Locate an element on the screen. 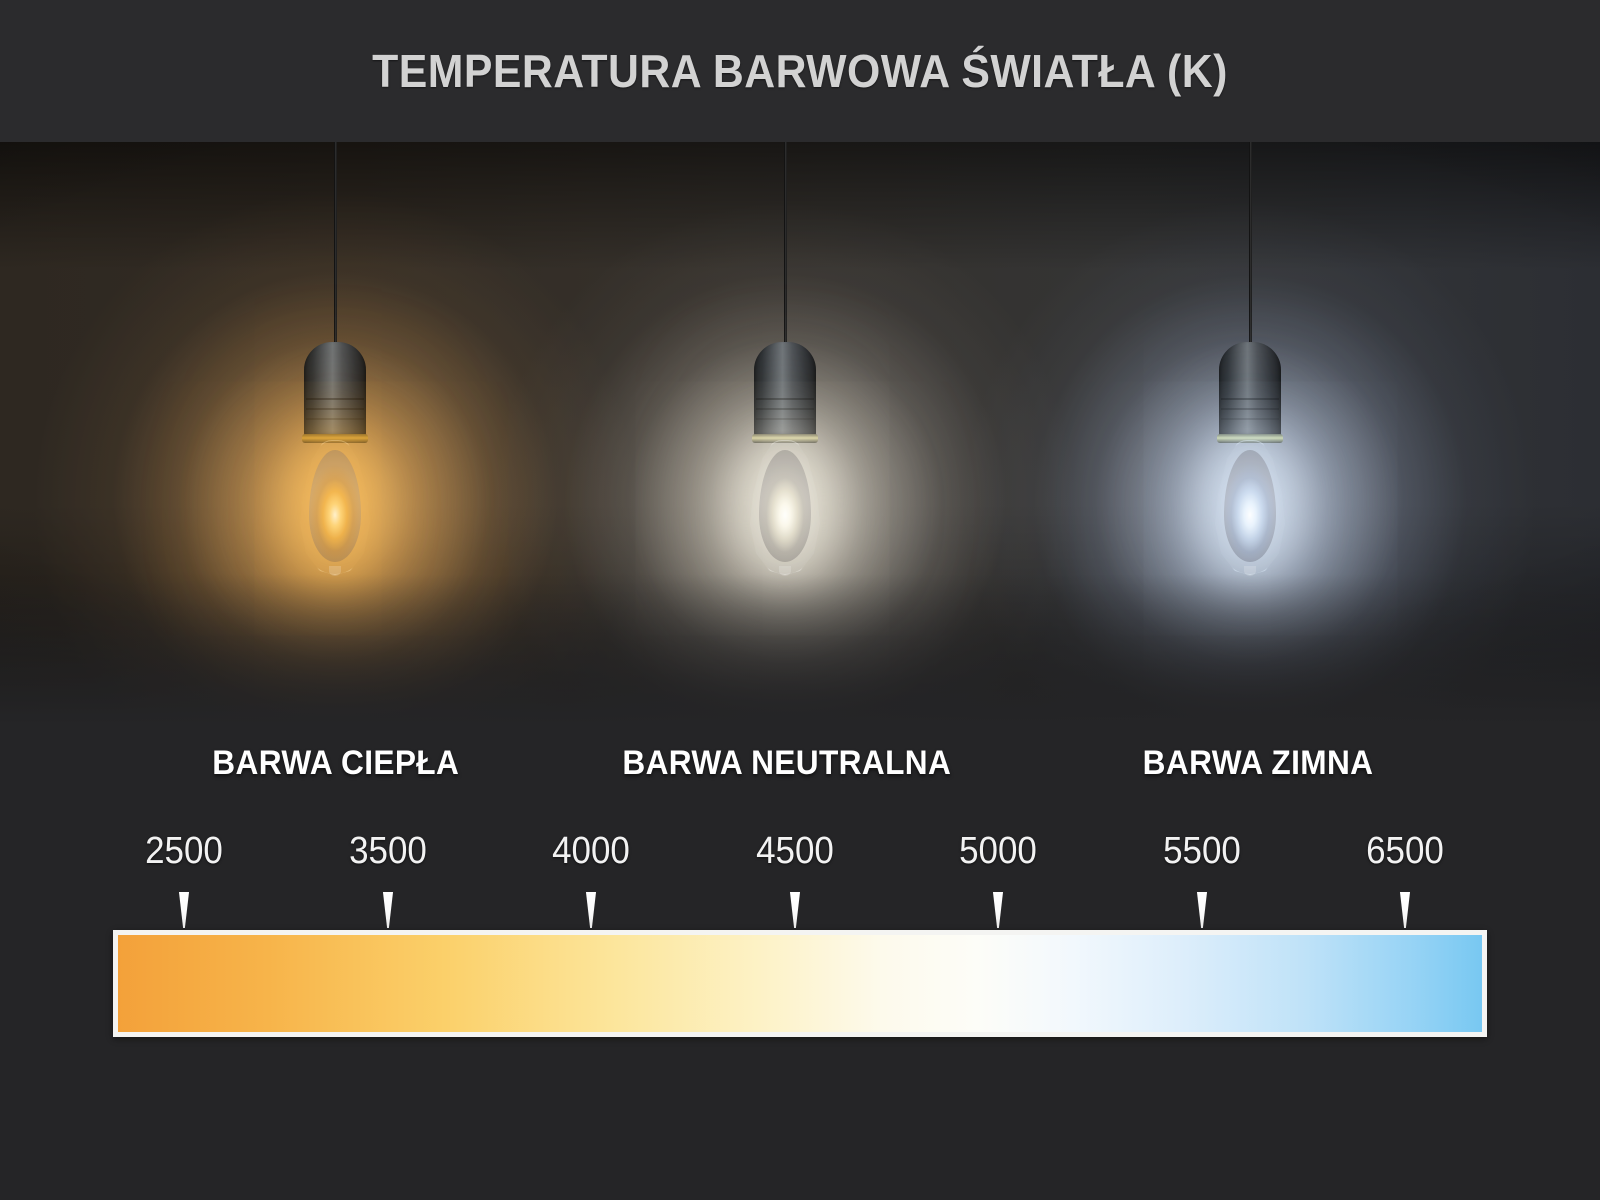  gradient-bar is located at coordinates (800, 983).